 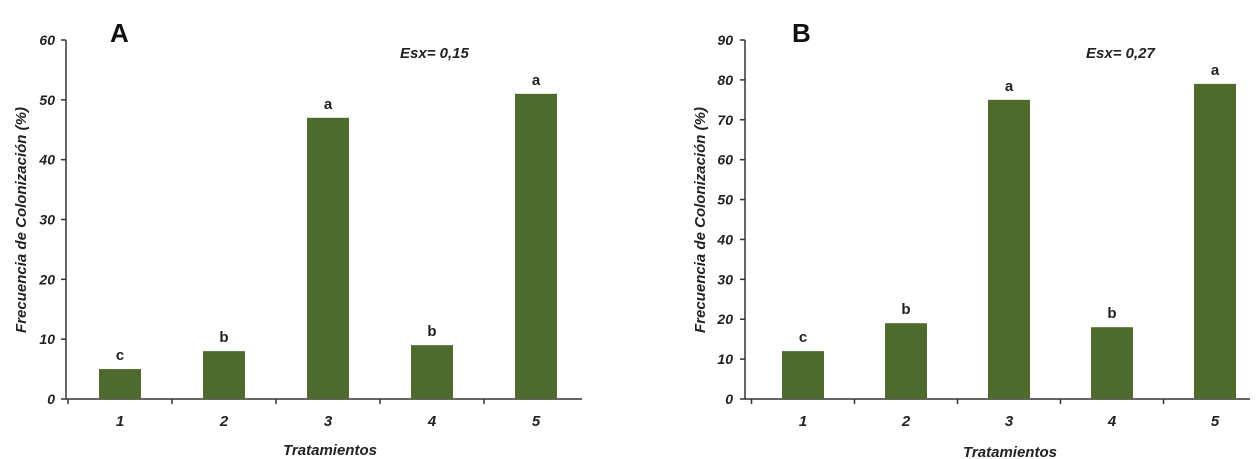 What do you see at coordinates (1120, 53) in the screenshot?
I see `chart-annotation: Esx= 0,27` at bounding box center [1120, 53].